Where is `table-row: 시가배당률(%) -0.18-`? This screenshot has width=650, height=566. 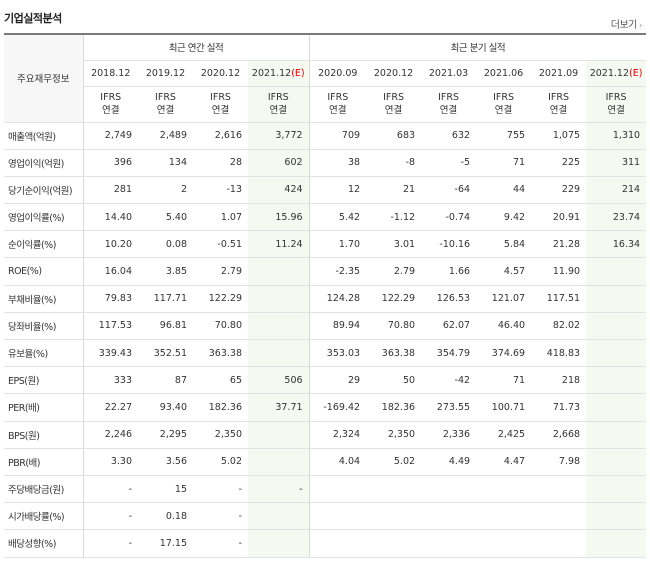
table-row: 시가배당률(%) -0.18- is located at coordinates (325, 516).